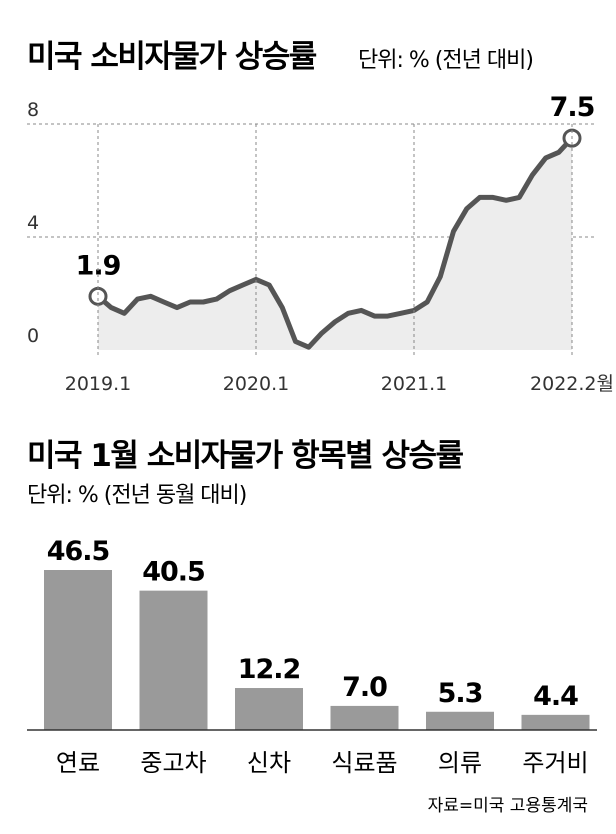  I want to click on x-tick-label: 2020.1, so click(256, 384).